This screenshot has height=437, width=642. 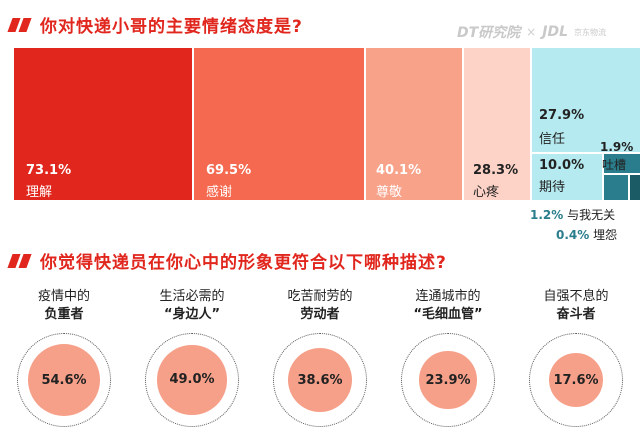 I want to click on brand-logos: DT研究院 × JDL 京东物流, so click(x=531, y=32).